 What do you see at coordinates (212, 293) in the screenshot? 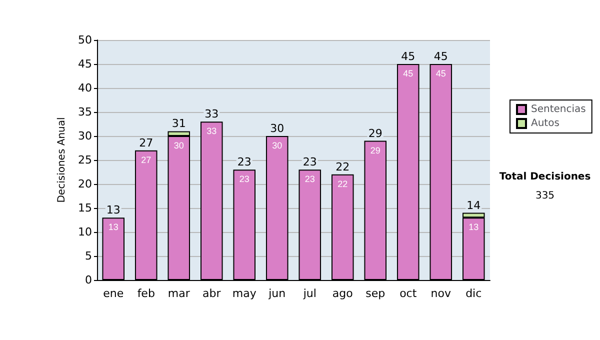
I see `x-tick-label: abr` at bounding box center [212, 293].